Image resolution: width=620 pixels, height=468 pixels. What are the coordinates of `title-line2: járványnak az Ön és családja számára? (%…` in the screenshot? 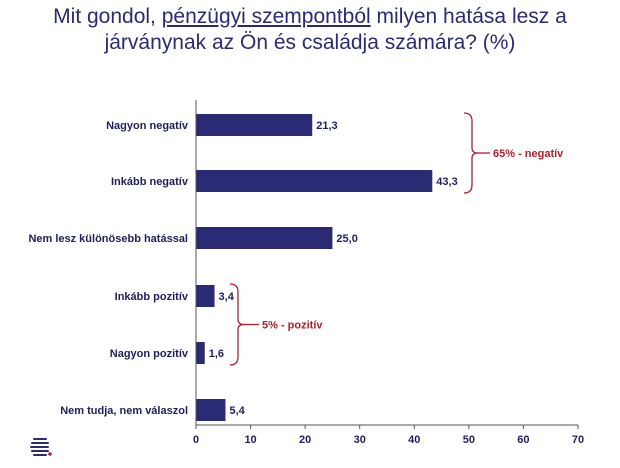 It's located at (310, 42).